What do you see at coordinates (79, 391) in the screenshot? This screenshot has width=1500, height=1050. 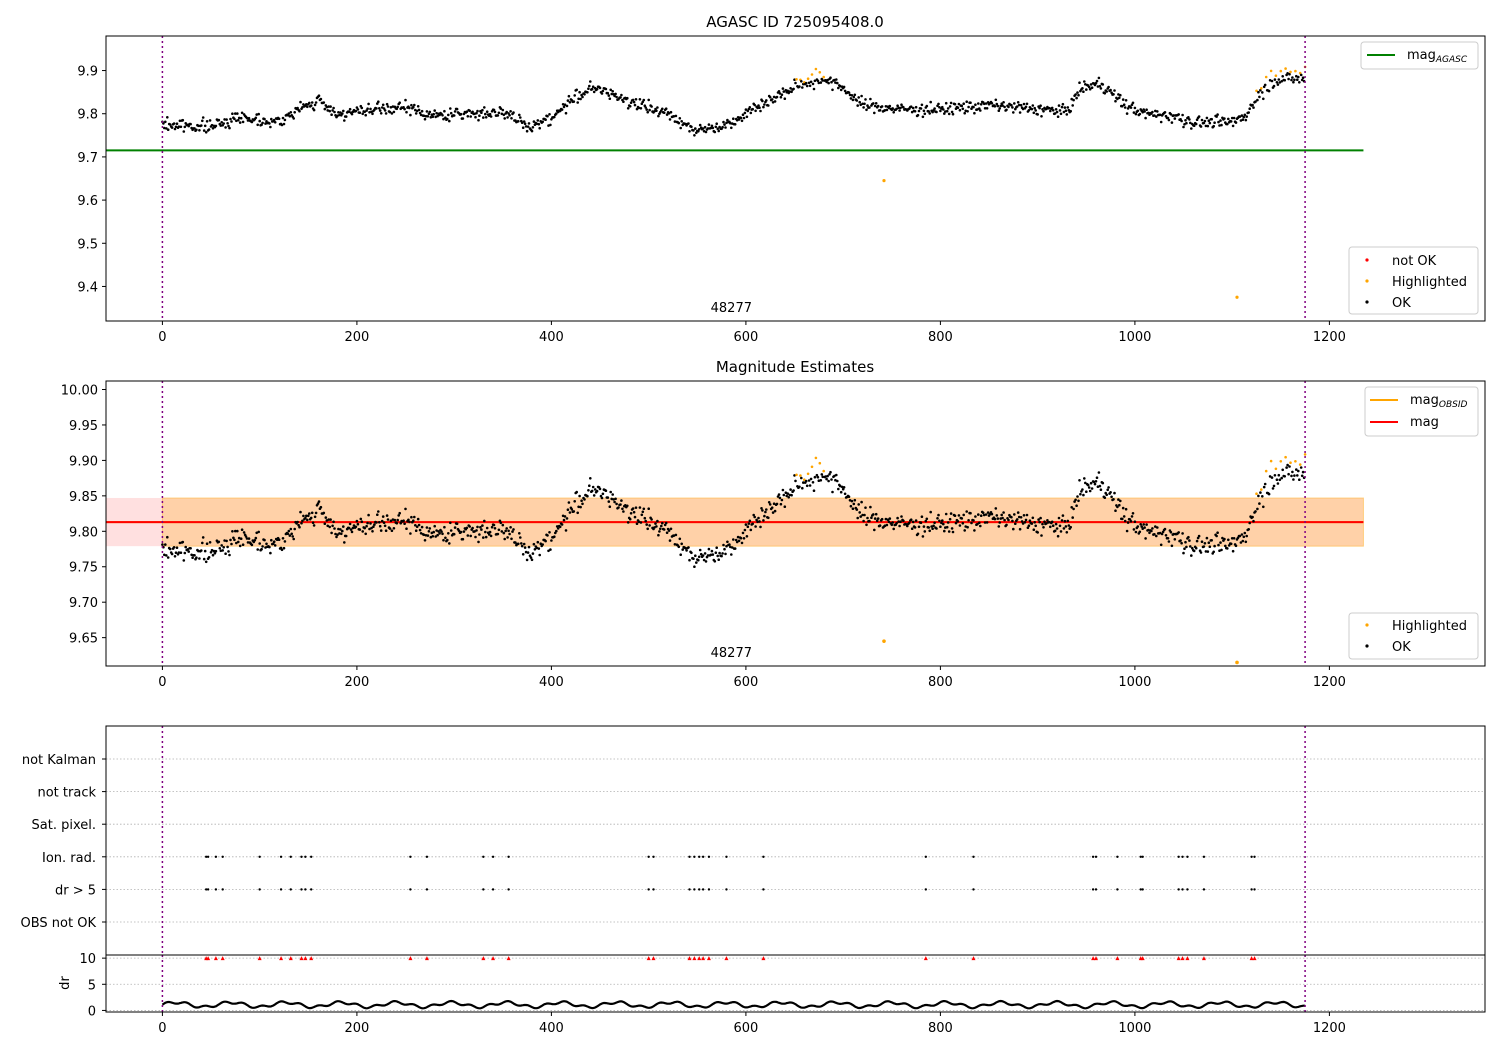 I see `y-tick-label: 10.00` at bounding box center [79, 391].